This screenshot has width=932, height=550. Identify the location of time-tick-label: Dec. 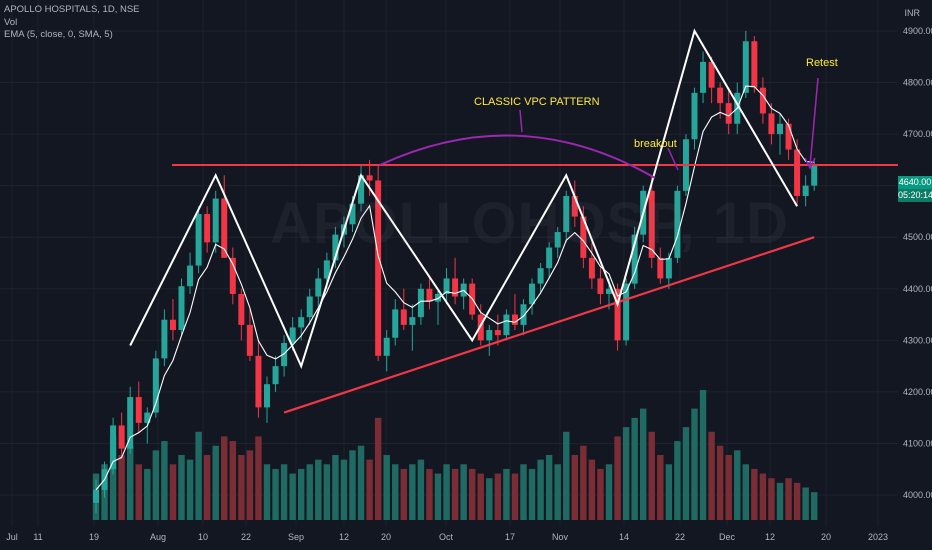
(727, 537).